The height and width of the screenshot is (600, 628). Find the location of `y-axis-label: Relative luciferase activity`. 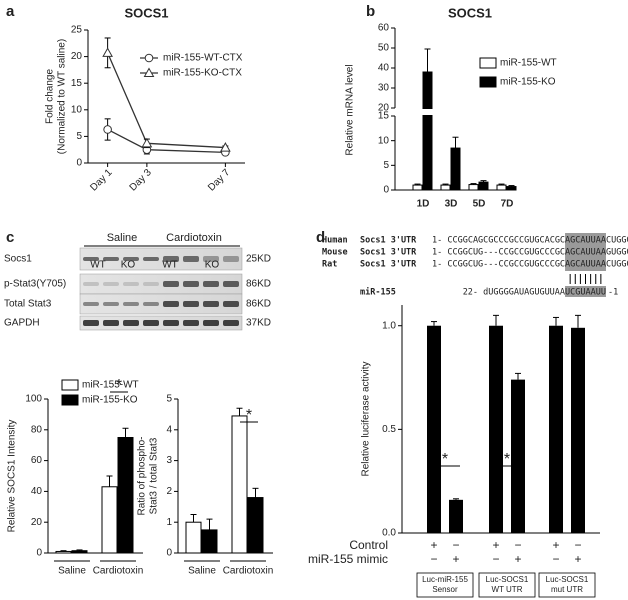

y-axis-label: Relative luciferase activity is located at coordinates (366, 418).